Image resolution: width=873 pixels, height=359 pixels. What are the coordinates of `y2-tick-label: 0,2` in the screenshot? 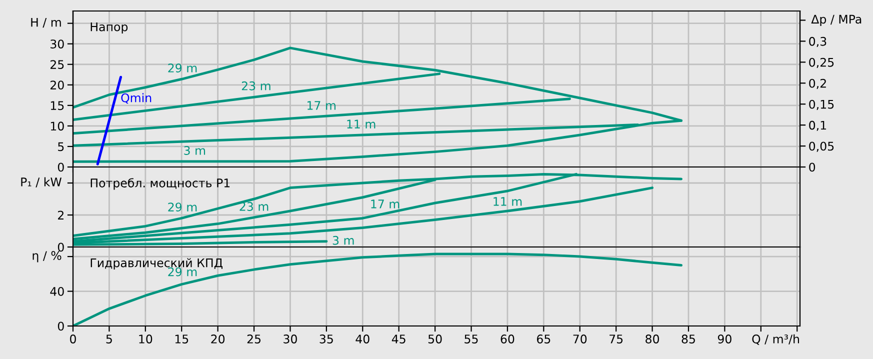 It's located at (817, 83).